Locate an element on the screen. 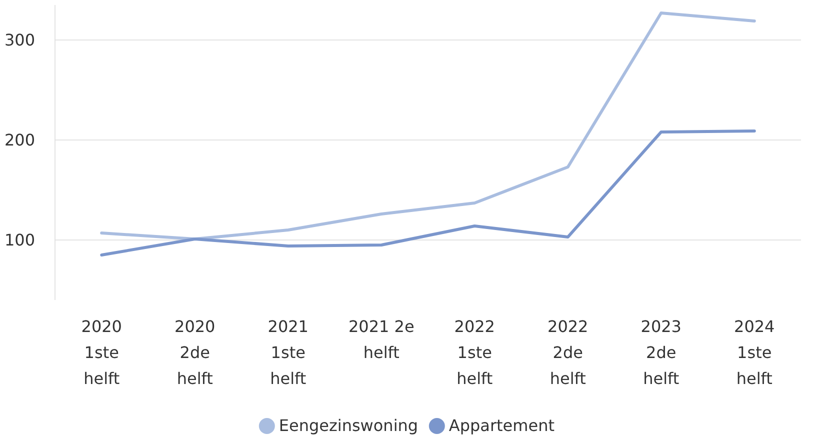  x-tick-label: 2023 2de helft is located at coordinates (661, 352).